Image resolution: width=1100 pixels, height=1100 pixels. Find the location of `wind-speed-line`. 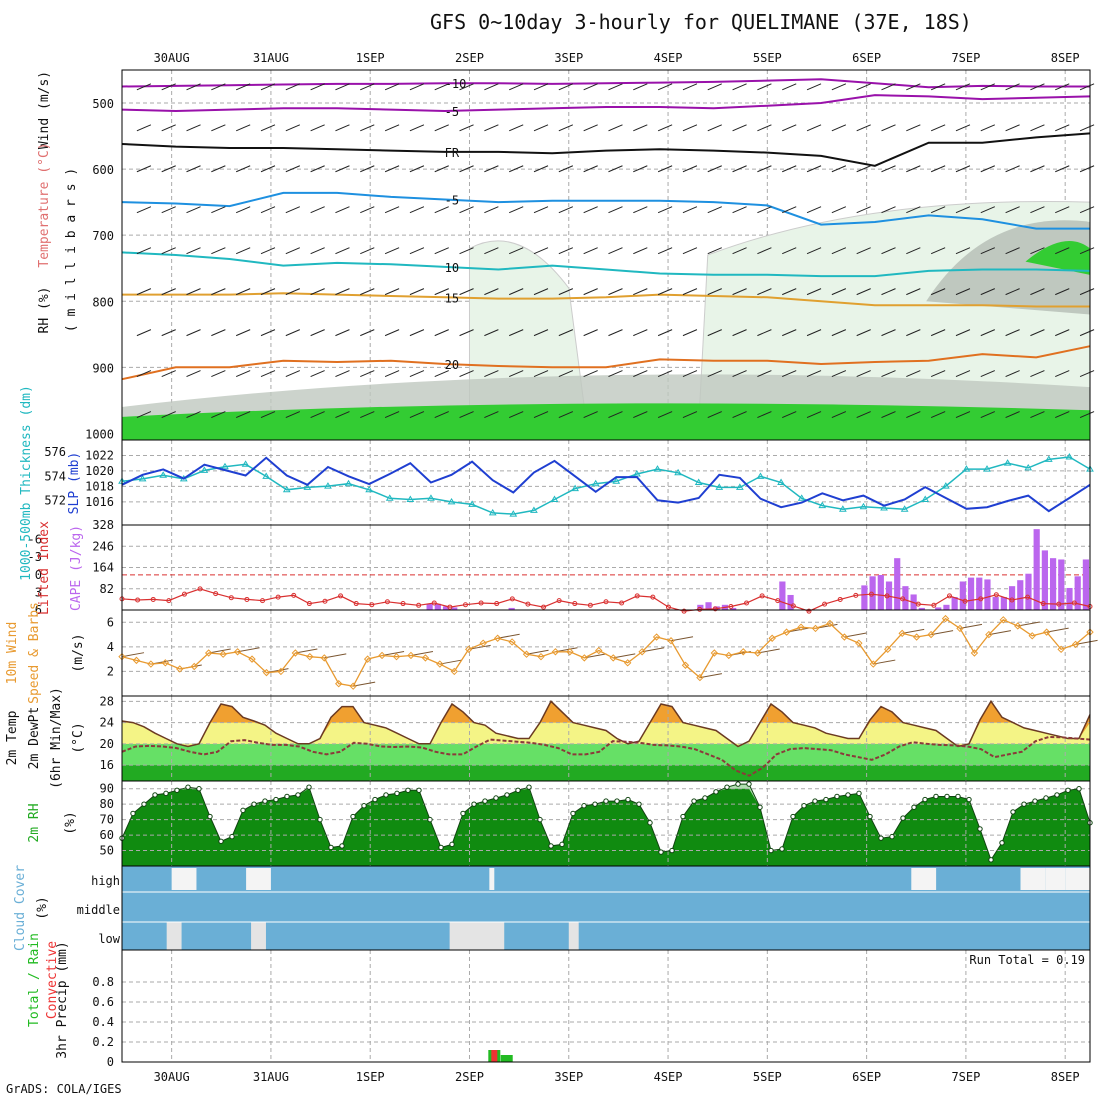

wind-speed-line is located at coordinates (606, 652).